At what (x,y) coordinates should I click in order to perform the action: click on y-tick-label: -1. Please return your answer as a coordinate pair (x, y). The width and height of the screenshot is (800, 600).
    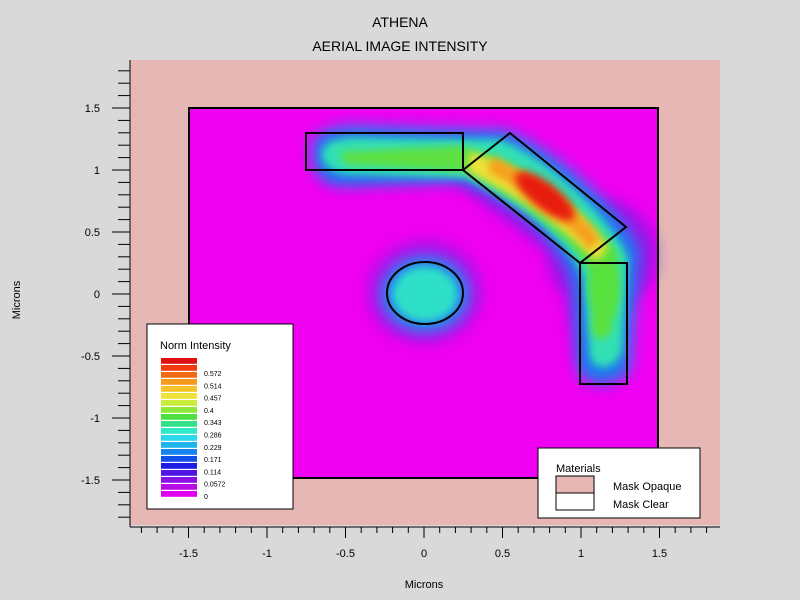
    Looking at the image, I should click on (95, 419).